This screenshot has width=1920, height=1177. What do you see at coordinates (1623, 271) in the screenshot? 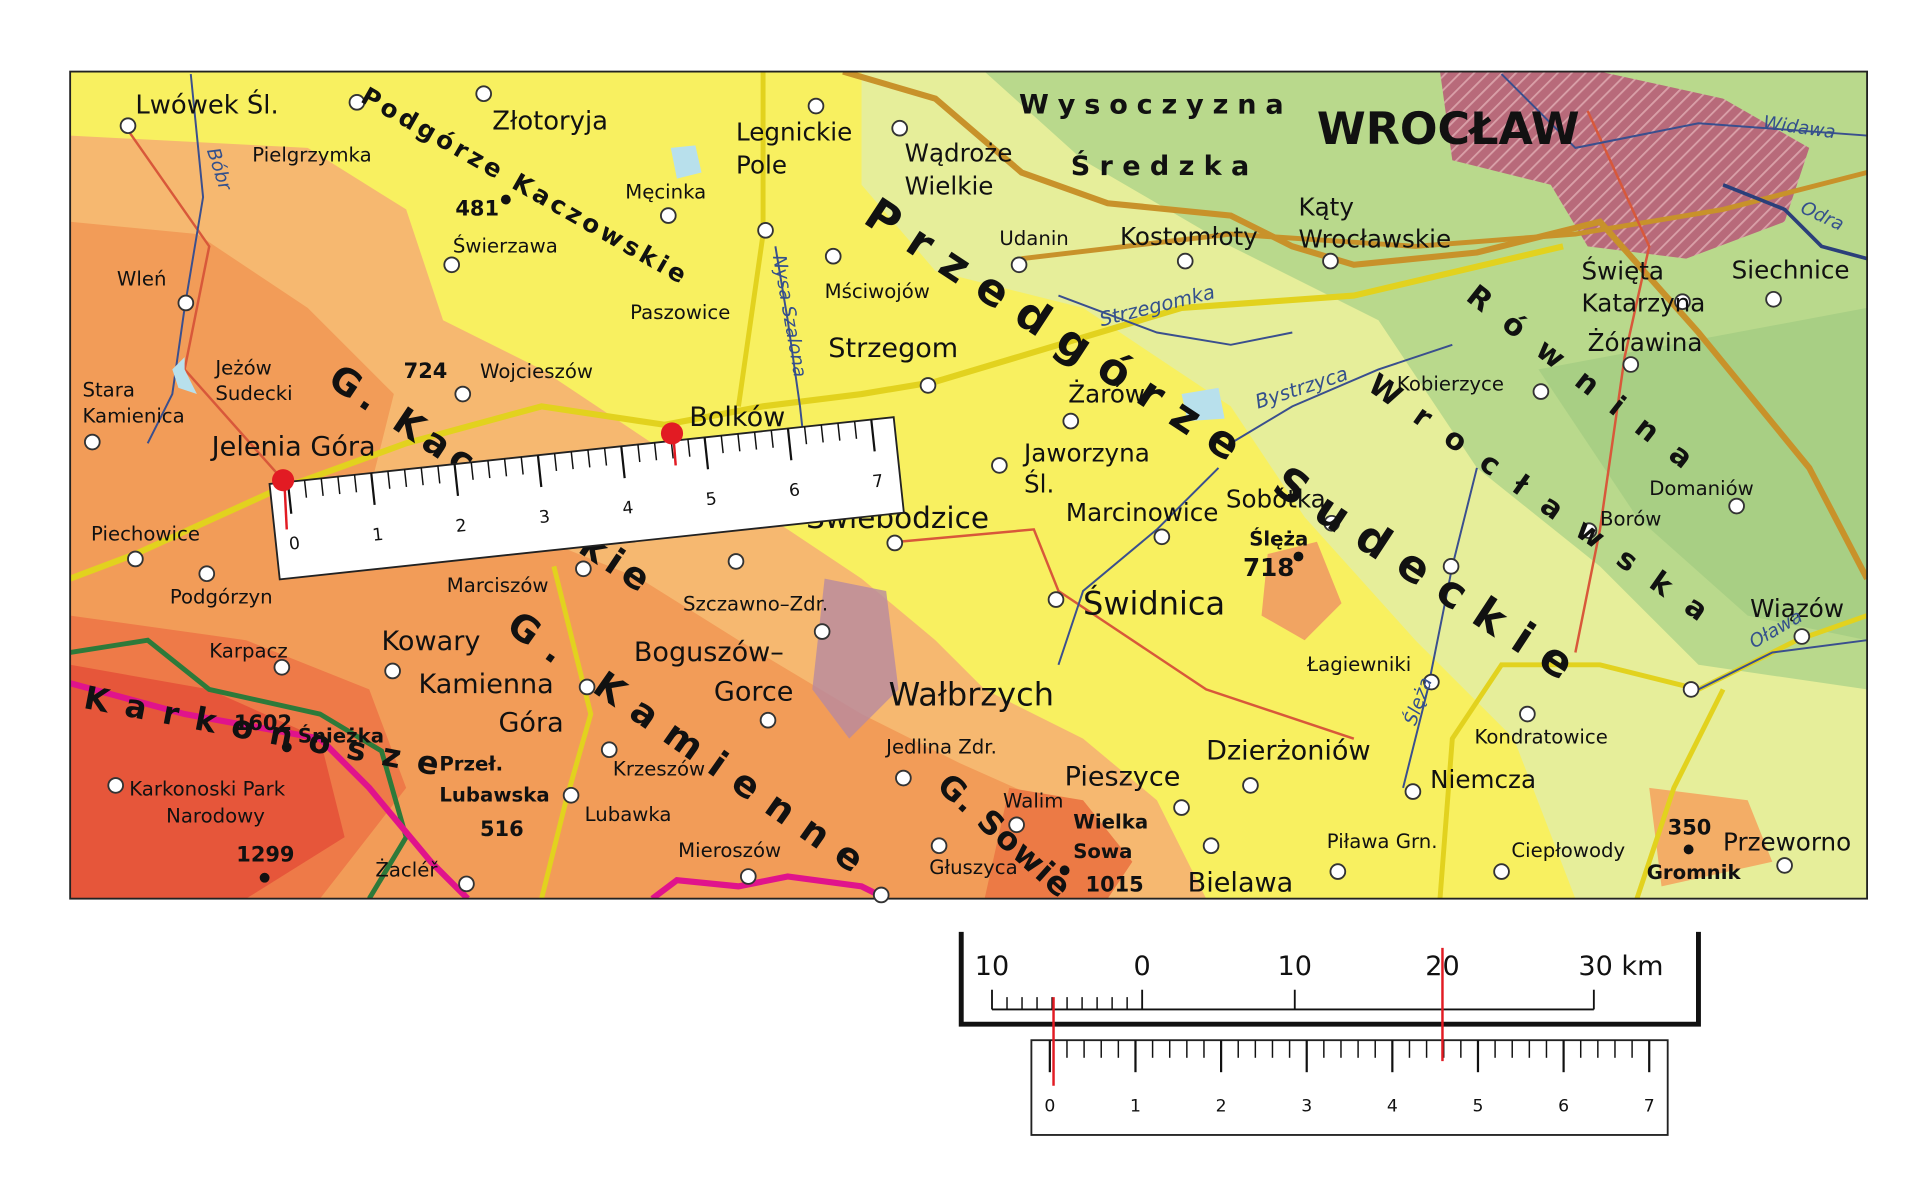
I see `place-label: Święta` at bounding box center [1623, 271].